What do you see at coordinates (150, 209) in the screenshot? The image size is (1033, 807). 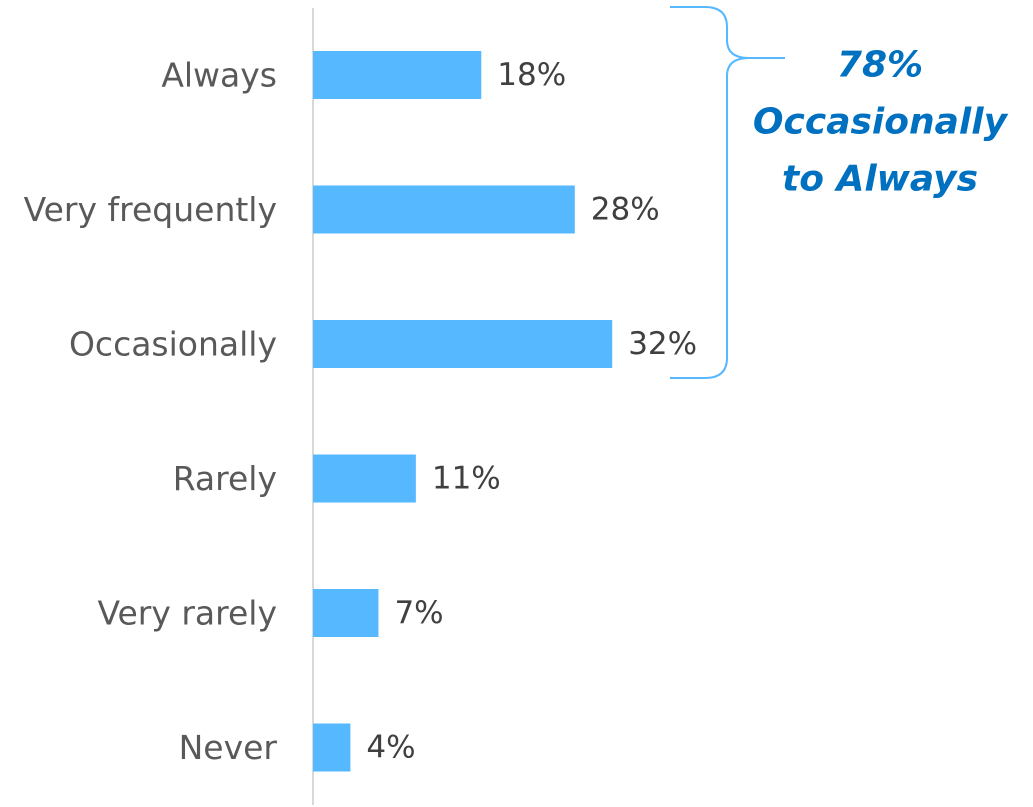 I see `category-label: Very frequently` at bounding box center [150, 209].